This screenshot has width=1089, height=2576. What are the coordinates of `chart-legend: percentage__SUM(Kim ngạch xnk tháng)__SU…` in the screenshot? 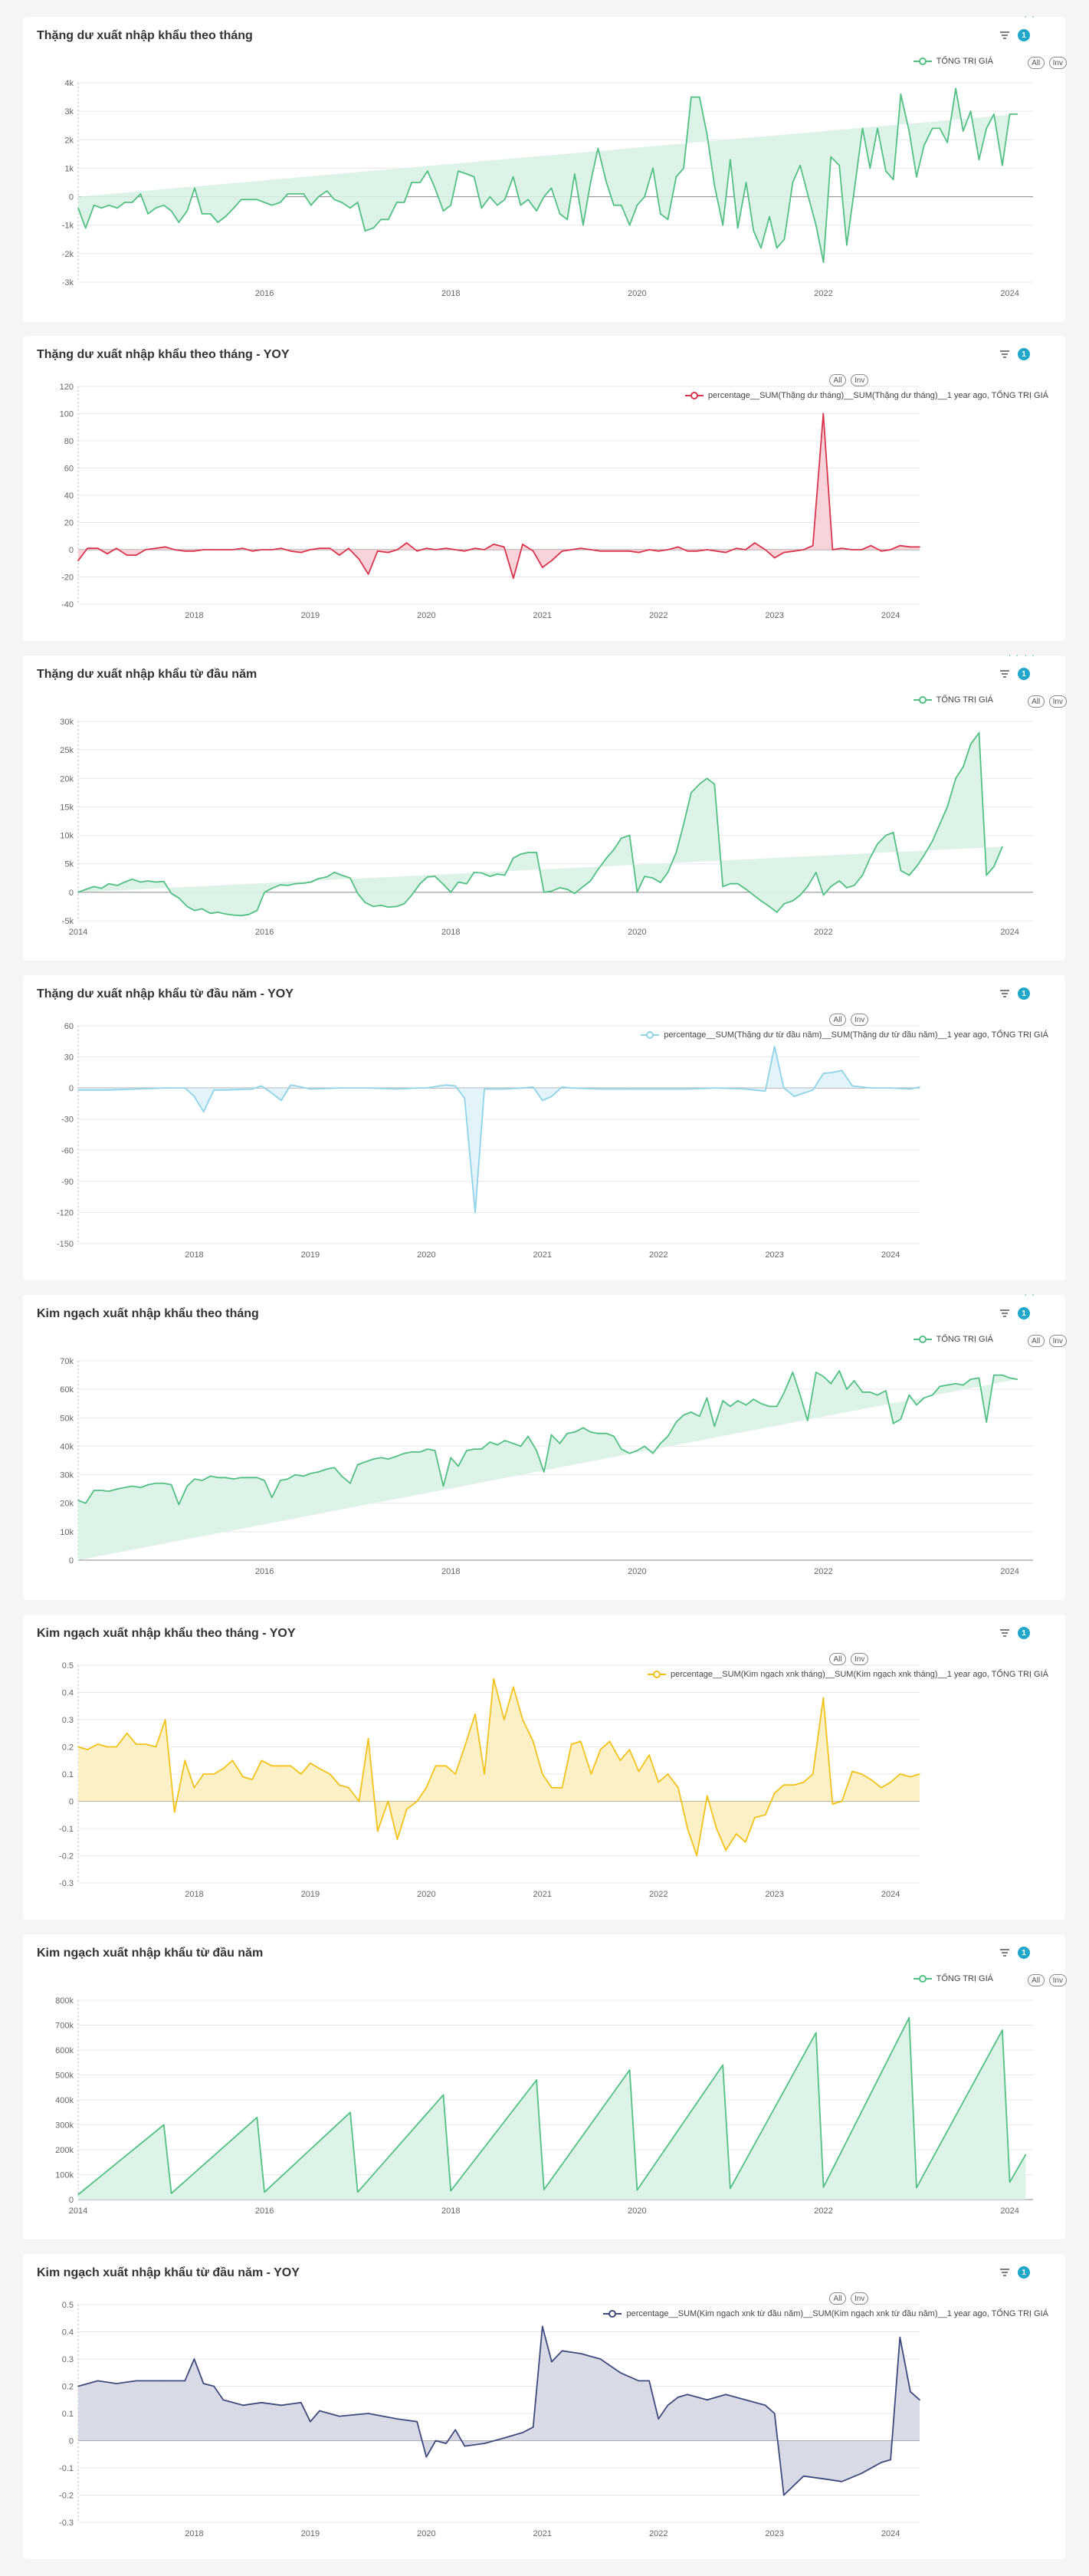 It's located at (848, 1674).